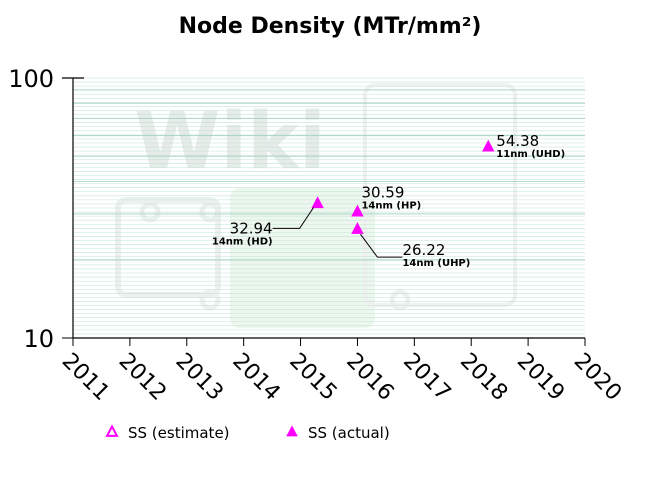 The width and height of the screenshot is (657, 485). I want to click on legend-label-estimate: SS (estimate), so click(179, 433).